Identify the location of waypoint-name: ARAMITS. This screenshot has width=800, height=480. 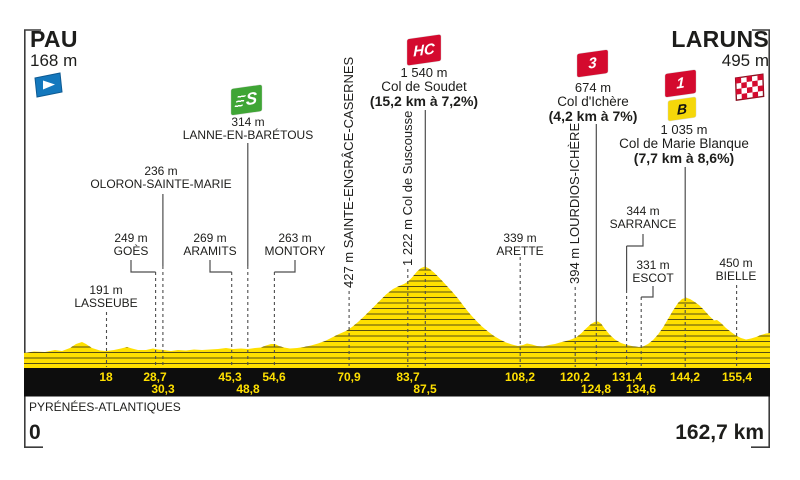
(210, 250).